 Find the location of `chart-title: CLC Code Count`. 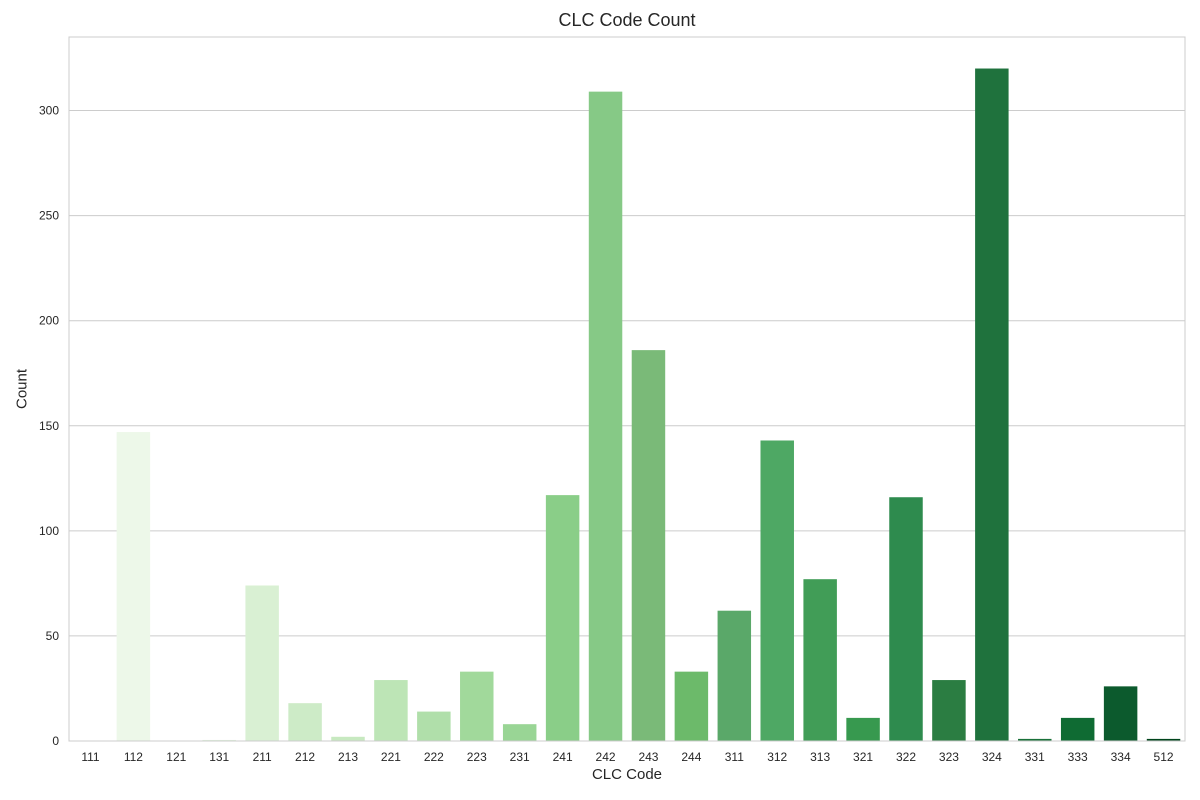

chart-title: CLC Code Count is located at coordinates (627, 20).